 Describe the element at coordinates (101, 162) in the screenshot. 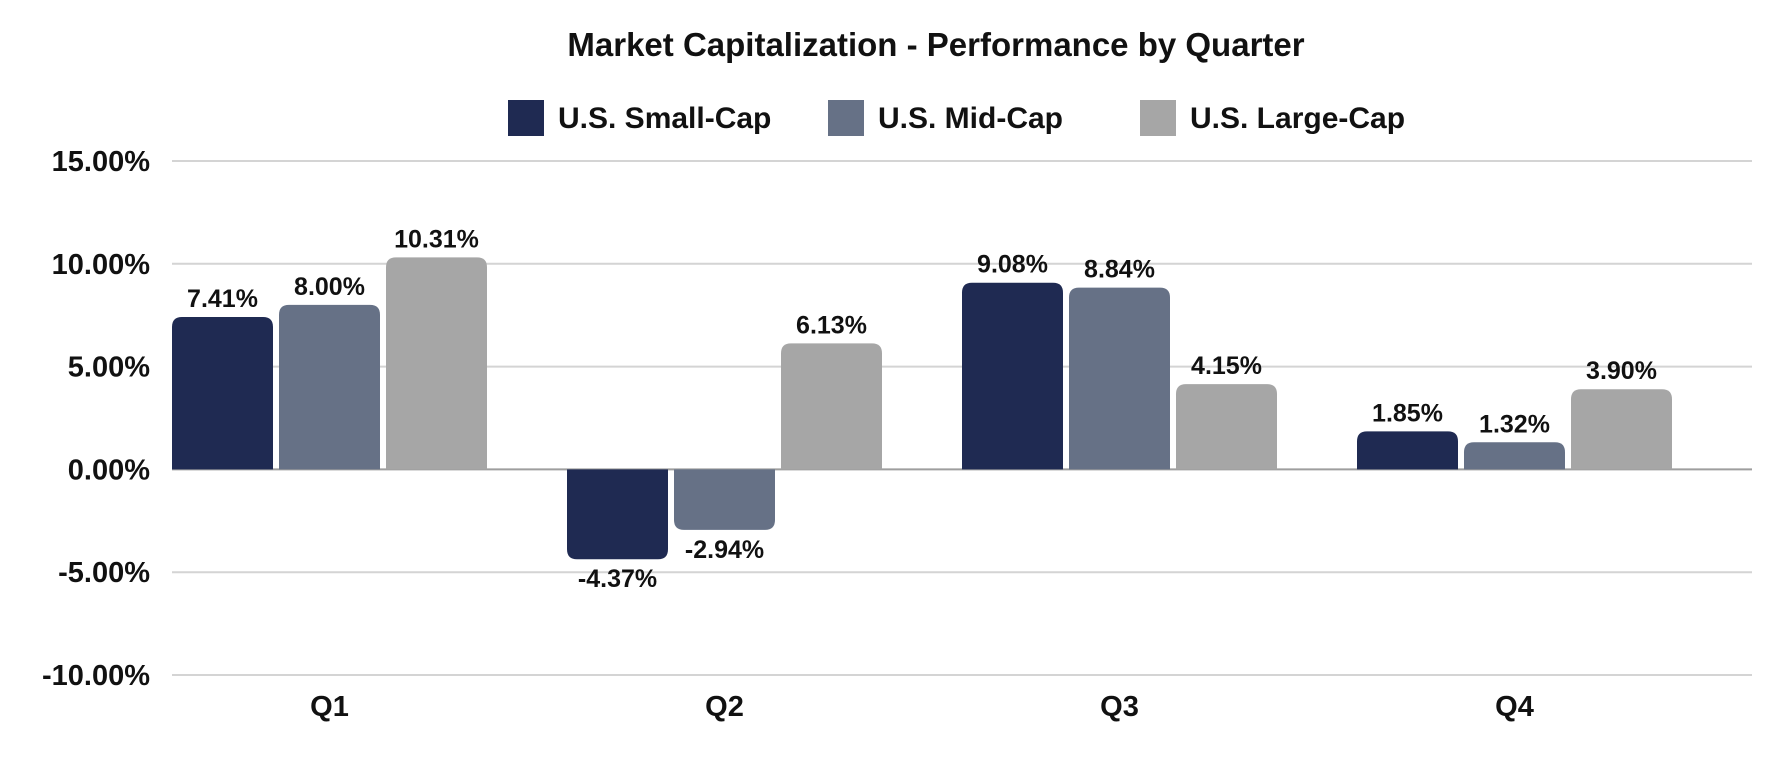

I see `y-tick-label: 15.00%` at that location.